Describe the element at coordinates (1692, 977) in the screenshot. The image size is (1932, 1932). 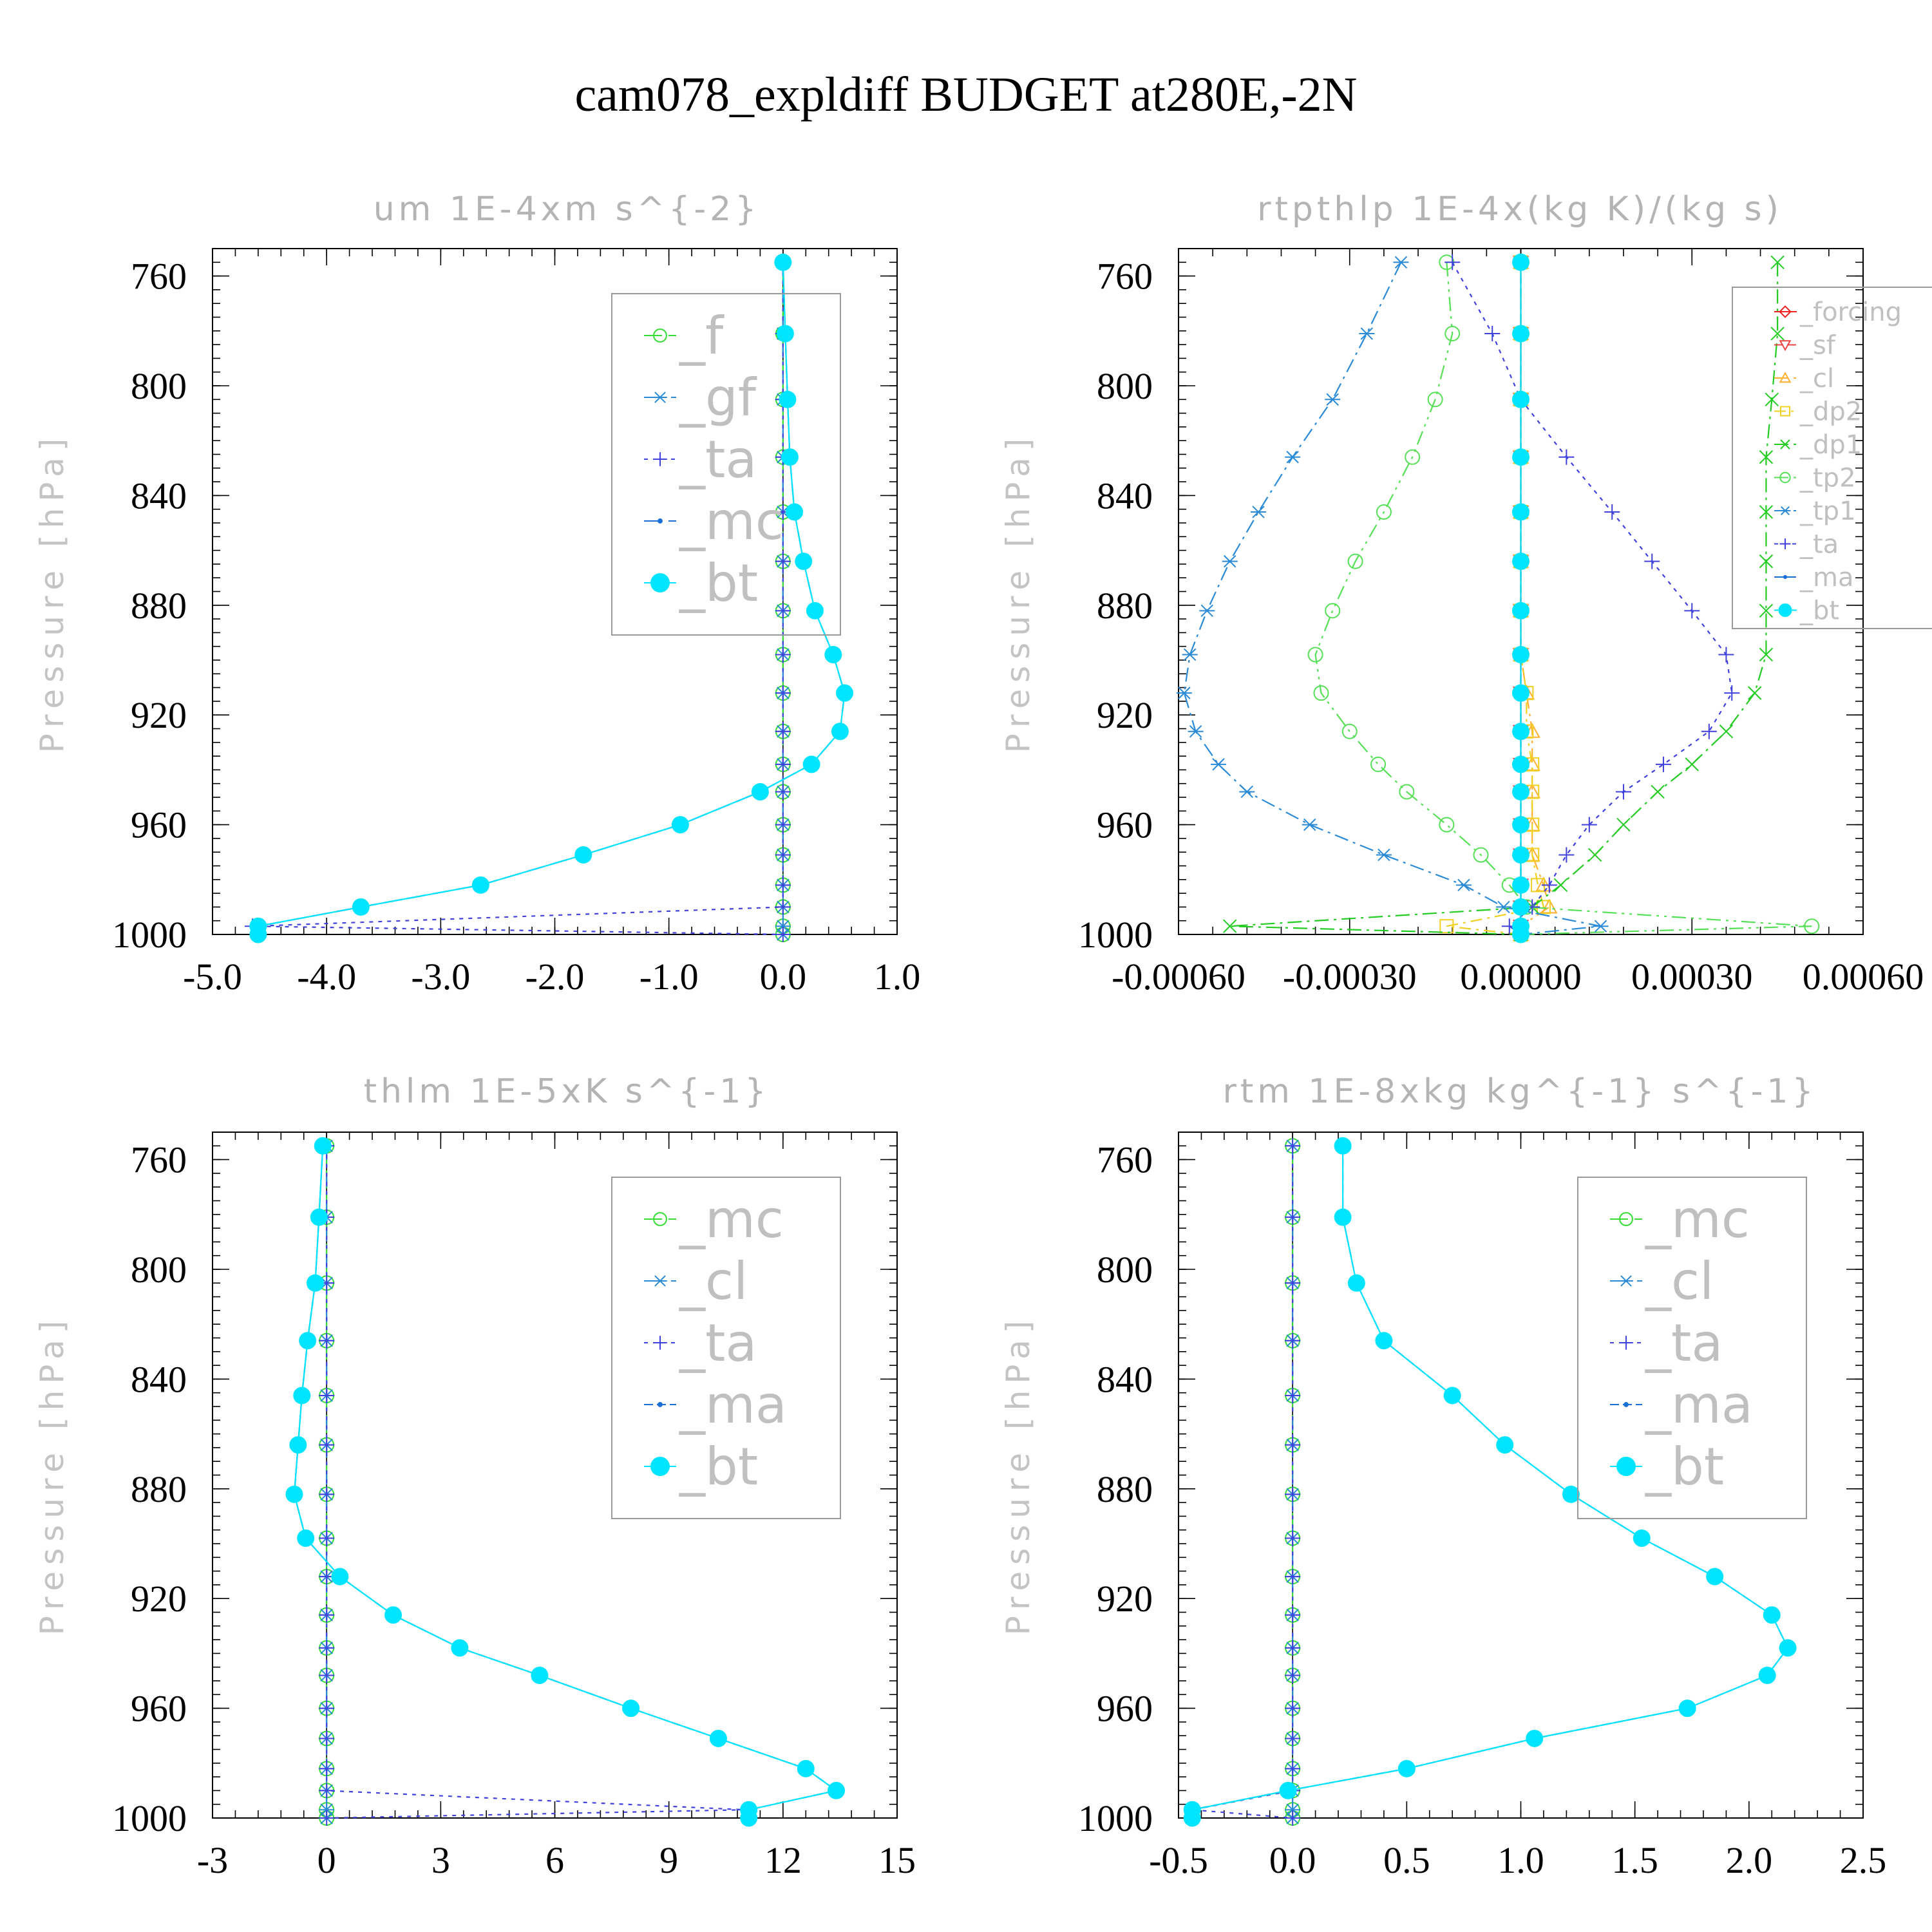
I see `x-tick-label: 0.00030` at that location.